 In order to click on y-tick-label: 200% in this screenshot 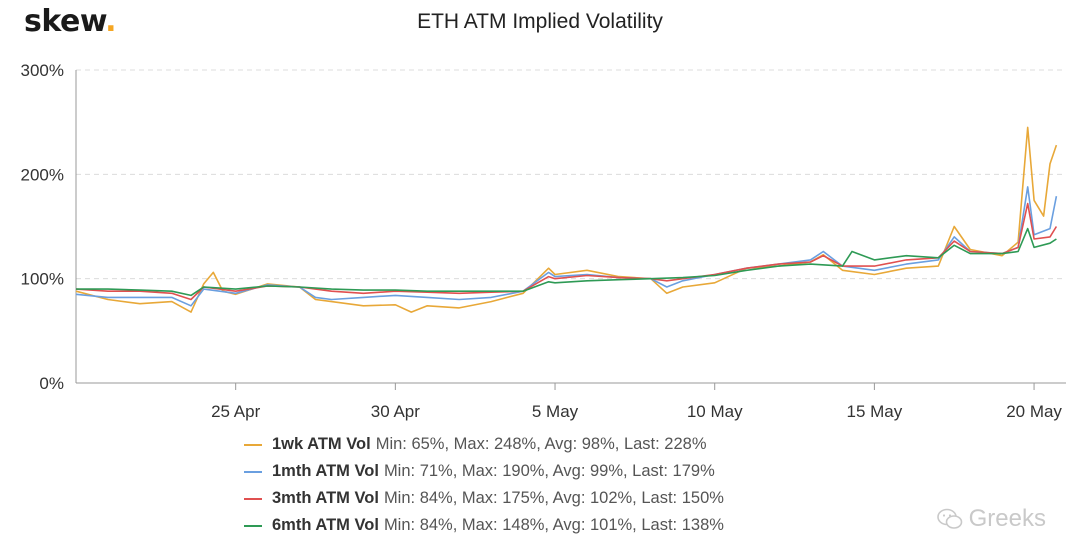, I will do `click(42, 174)`.